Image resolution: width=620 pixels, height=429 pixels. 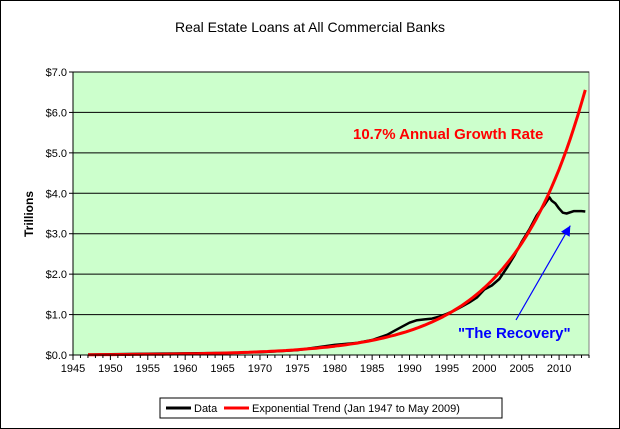 I want to click on annotation-recovery: "The Recovery", so click(x=514, y=333).